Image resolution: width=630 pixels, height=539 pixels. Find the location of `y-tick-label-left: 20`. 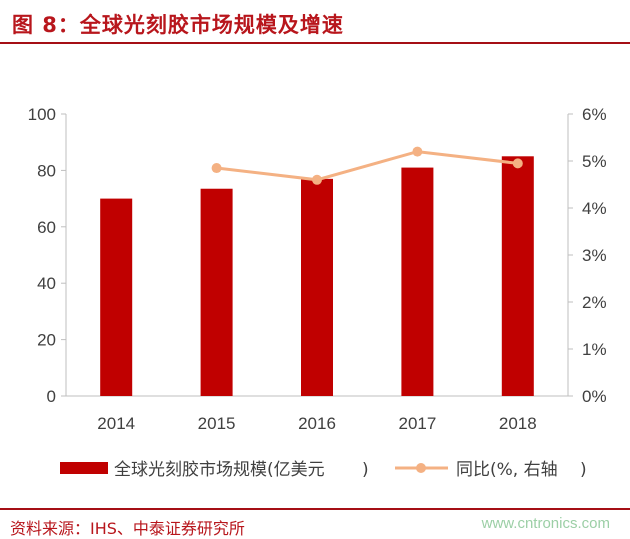

y-tick-label-left: 20 is located at coordinates (46, 340).